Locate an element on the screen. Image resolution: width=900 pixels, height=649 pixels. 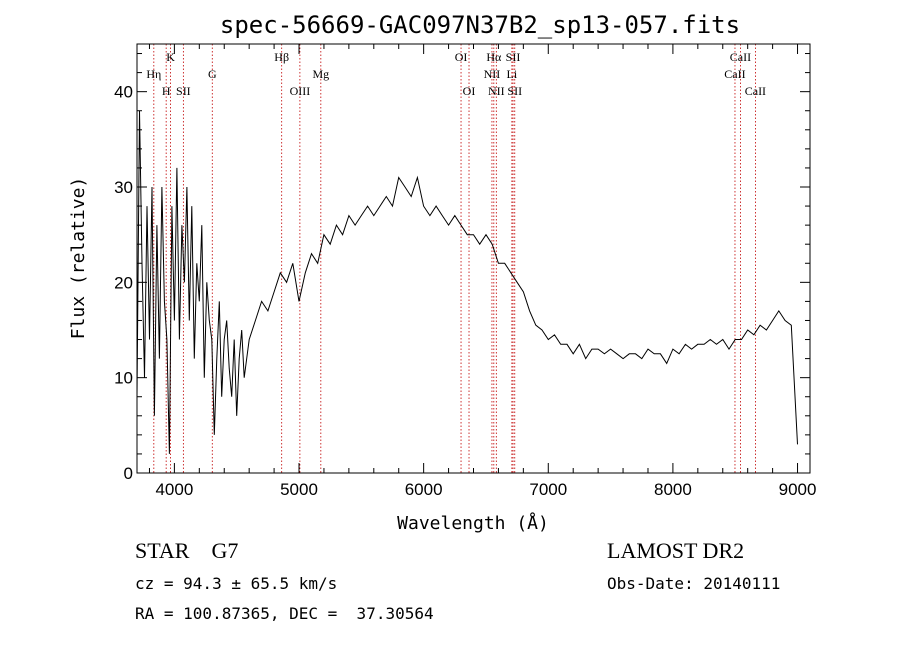
line-marker-label: Li is located at coordinates (512, 74).